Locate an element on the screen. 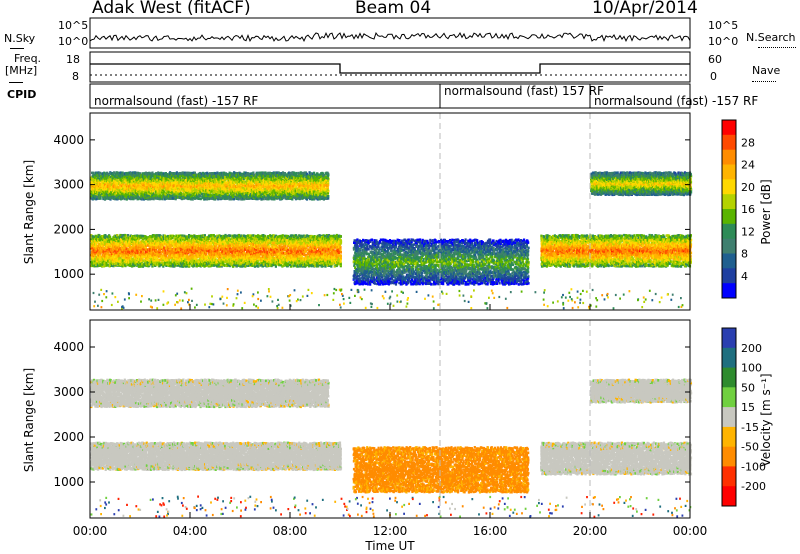  nsky-trace is located at coordinates (390, 37).